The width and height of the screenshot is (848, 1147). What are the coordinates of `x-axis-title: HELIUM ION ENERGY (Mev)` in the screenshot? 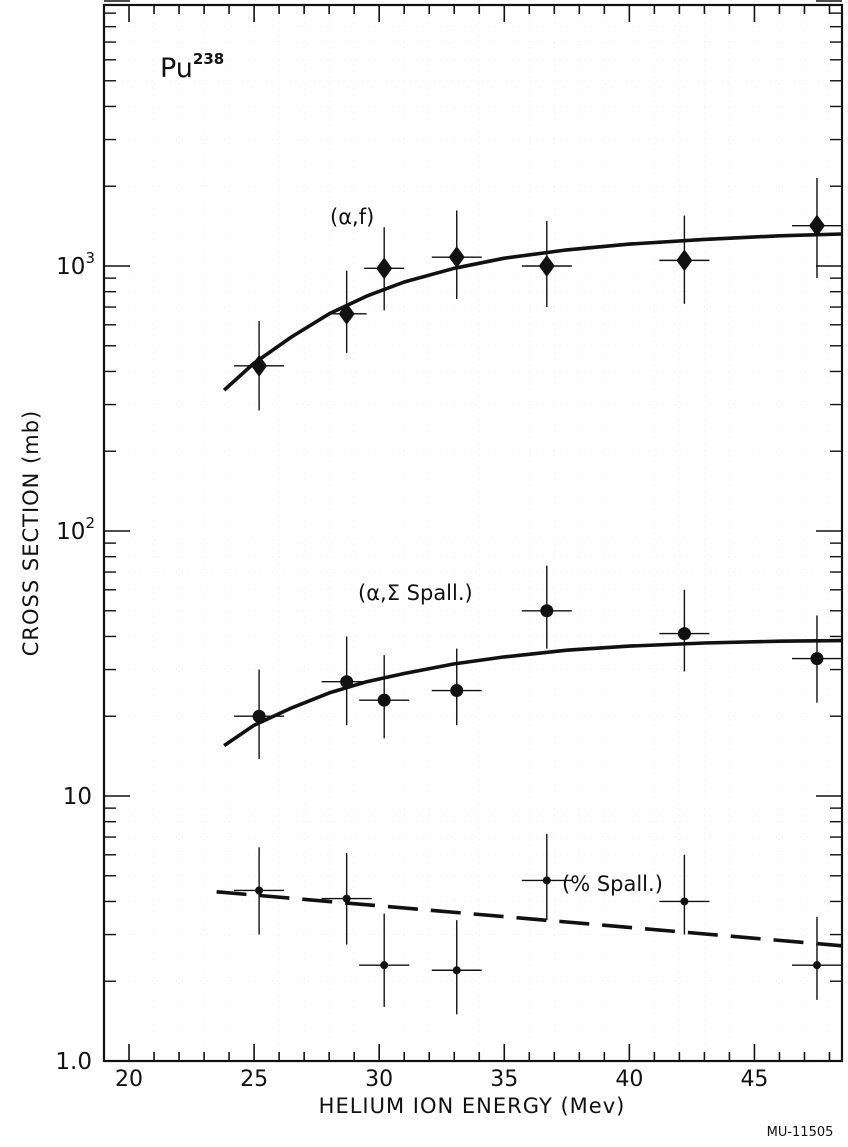 It's located at (472, 1106).